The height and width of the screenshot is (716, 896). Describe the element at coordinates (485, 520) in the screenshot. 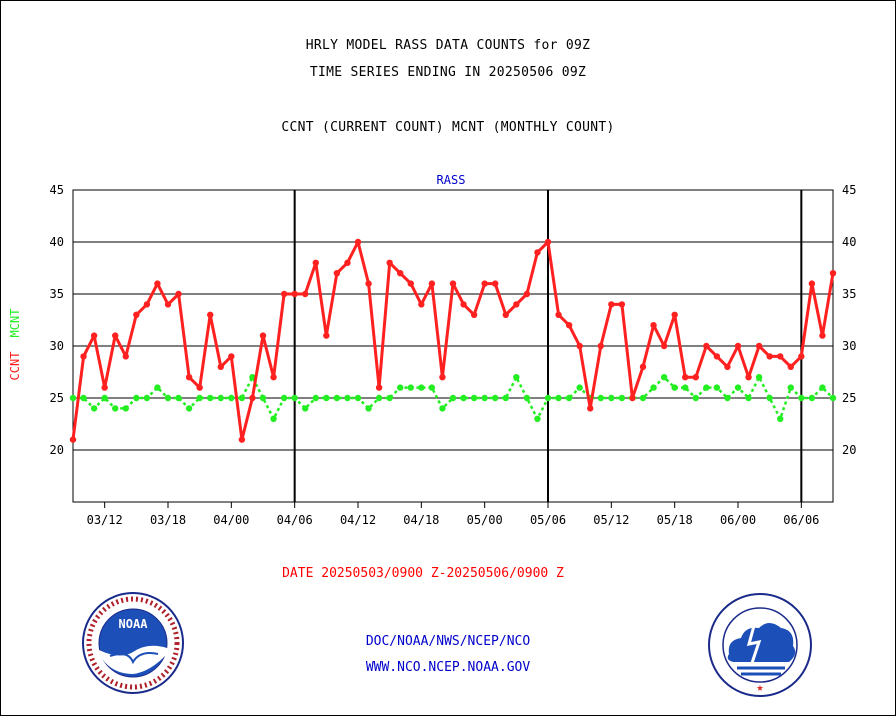

I see `x-tick-label-05-00: 05/00` at that location.